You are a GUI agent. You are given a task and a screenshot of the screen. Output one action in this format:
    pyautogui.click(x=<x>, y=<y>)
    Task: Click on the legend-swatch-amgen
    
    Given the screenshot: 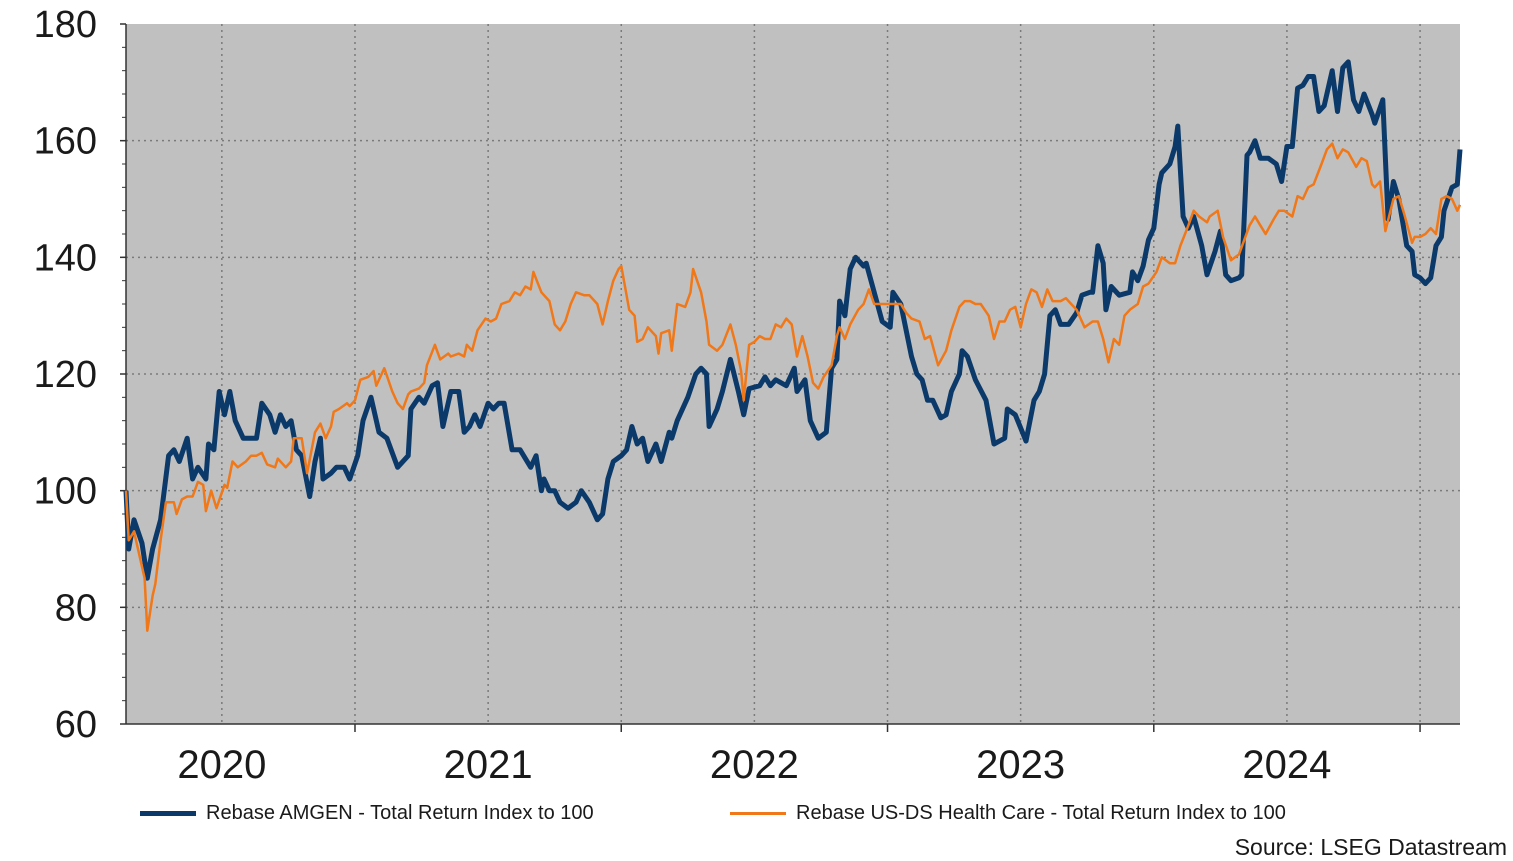 What is the action you would take?
    pyautogui.click(x=168, y=813)
    